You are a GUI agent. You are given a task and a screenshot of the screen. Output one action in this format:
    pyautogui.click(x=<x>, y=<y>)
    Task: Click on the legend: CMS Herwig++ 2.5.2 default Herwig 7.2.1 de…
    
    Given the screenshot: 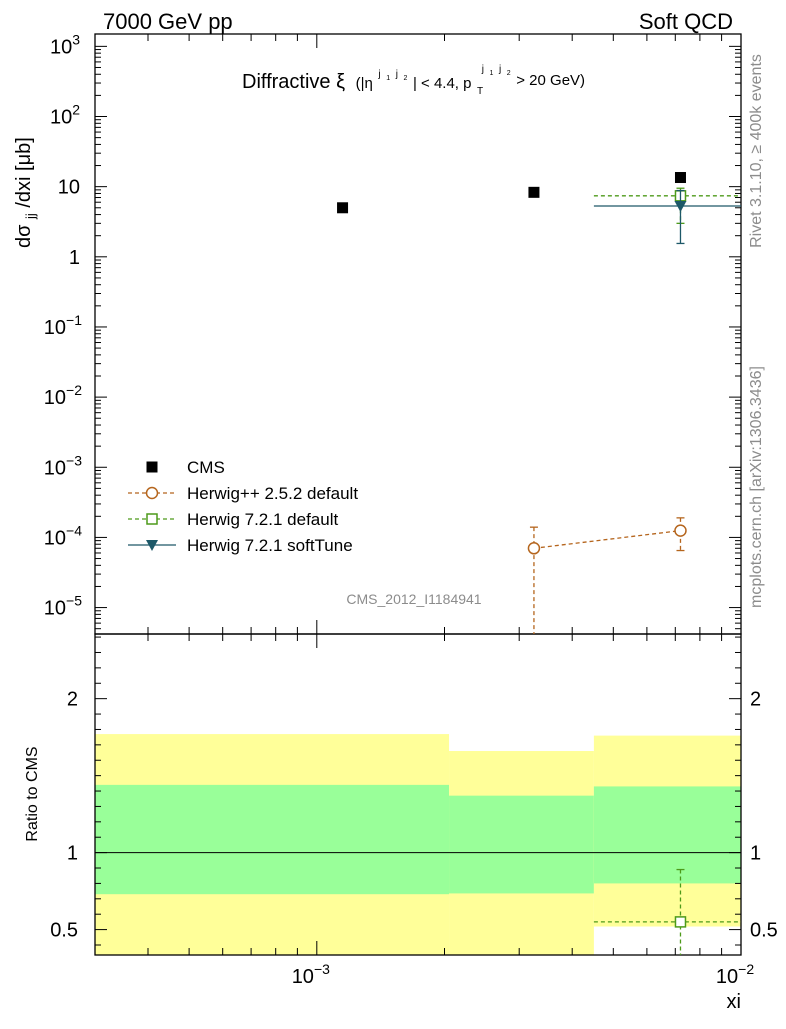 What is the action you would take?
    pyautogui.click(x=243, y=506)
    